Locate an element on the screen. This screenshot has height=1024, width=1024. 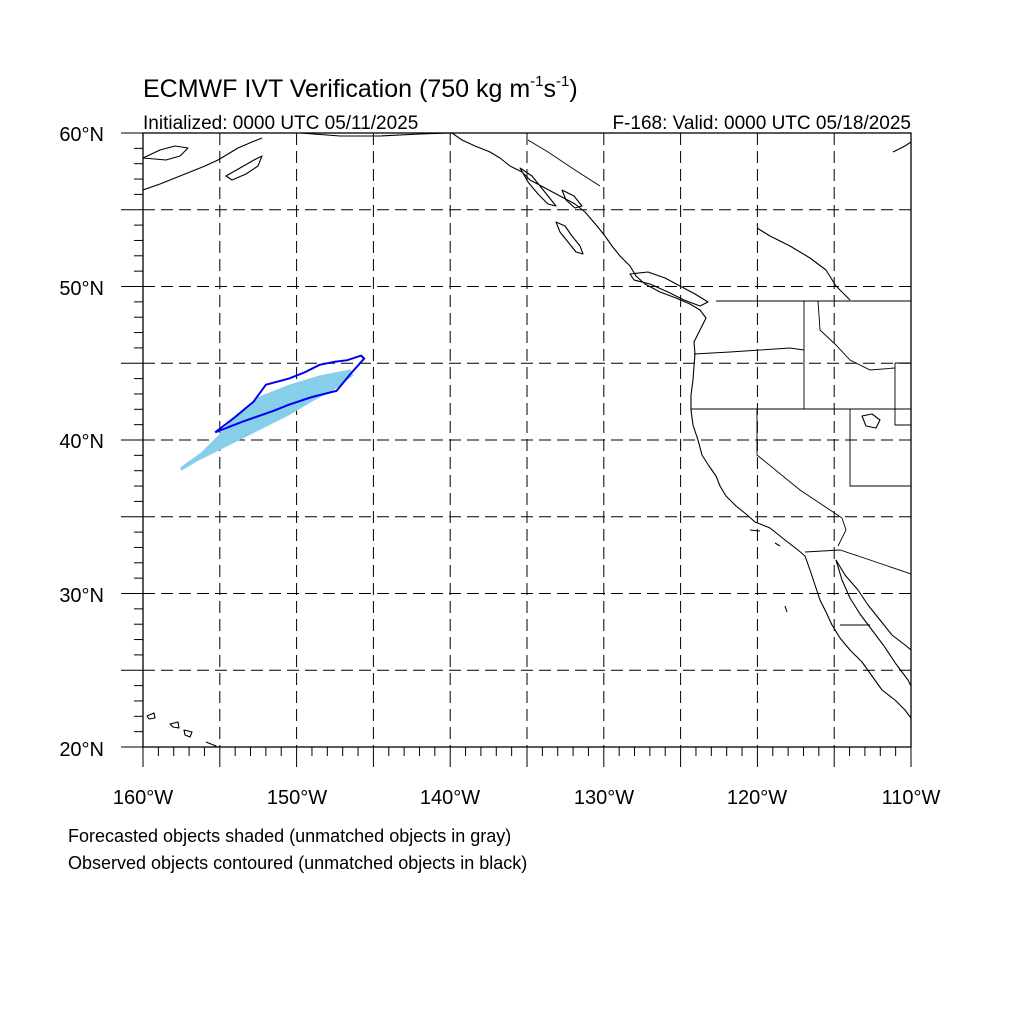
valid-time: F-168: Valid: 0000 UTC 05/18/2025 is located at coordinates (761, 123).